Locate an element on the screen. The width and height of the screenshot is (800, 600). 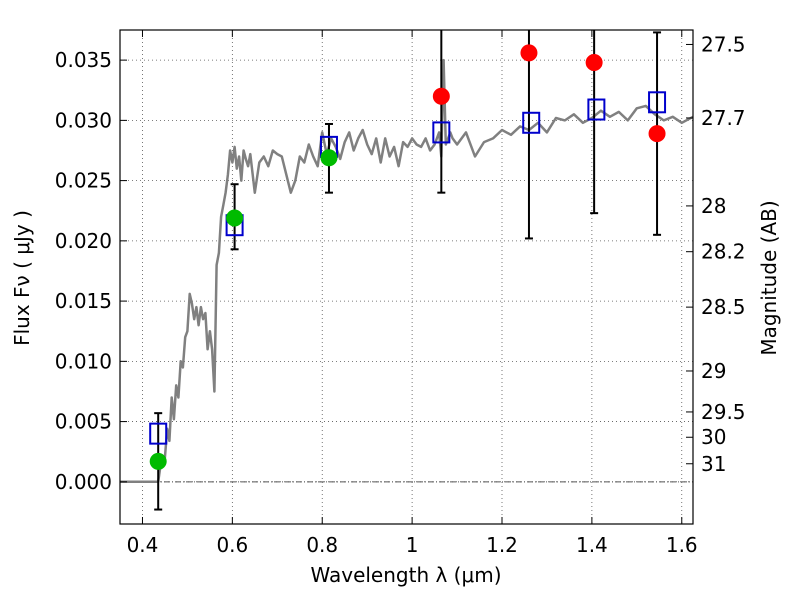
x-tick-label: 1.4 is located at coordinates (592, 545).